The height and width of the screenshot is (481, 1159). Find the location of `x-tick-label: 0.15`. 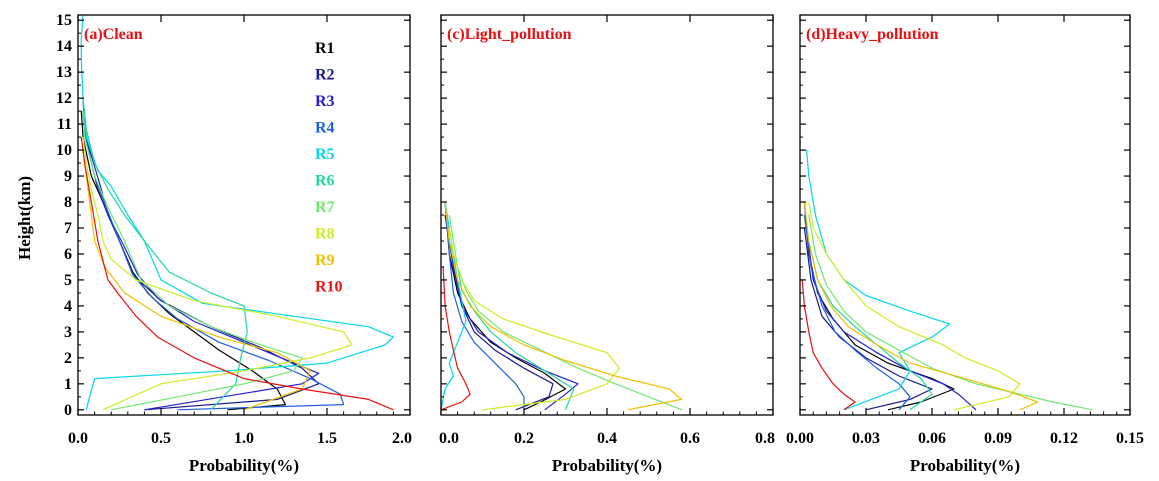

x-tick-label: 0.15 is located at coordinates (1130, 438).